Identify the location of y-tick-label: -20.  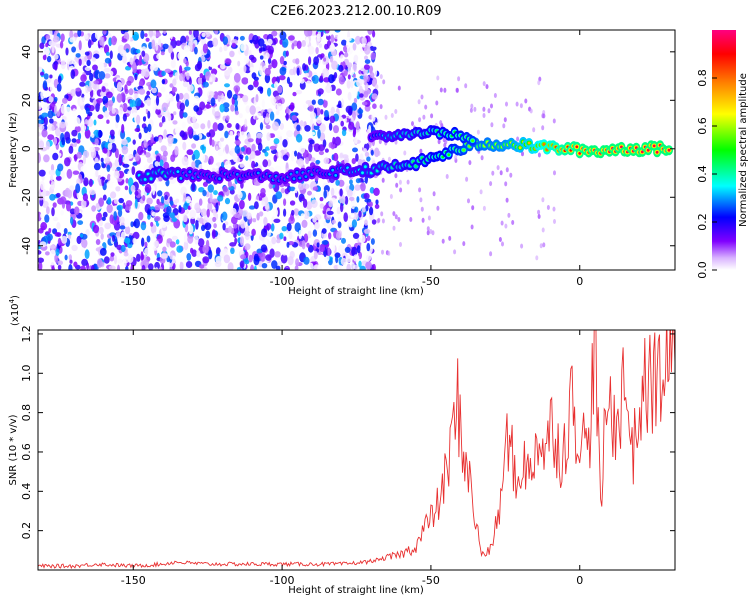
(26, 197).